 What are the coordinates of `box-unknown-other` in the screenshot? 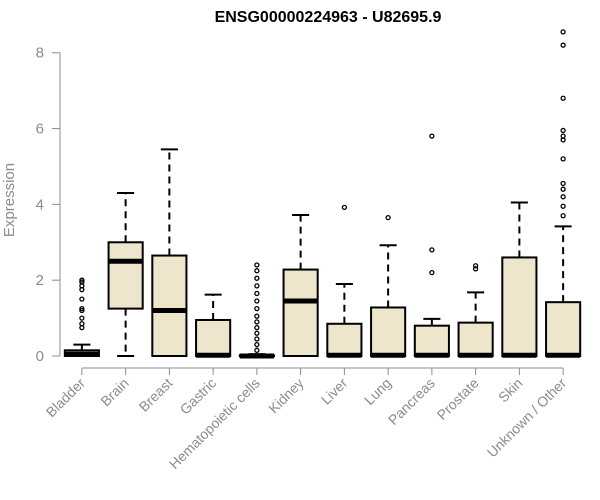 It's located at (563, 193).